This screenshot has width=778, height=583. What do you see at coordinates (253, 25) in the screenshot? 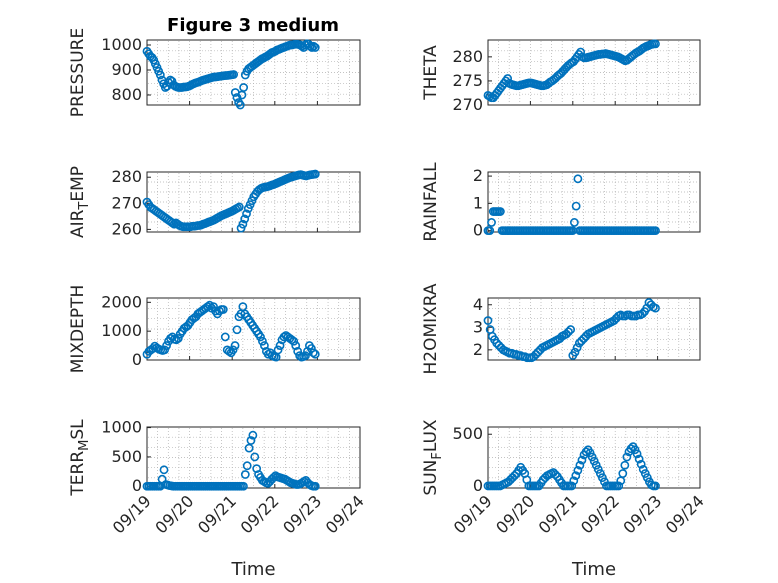
I see `figure-title: Figure 3 medium` at bounding box center [253, 25].